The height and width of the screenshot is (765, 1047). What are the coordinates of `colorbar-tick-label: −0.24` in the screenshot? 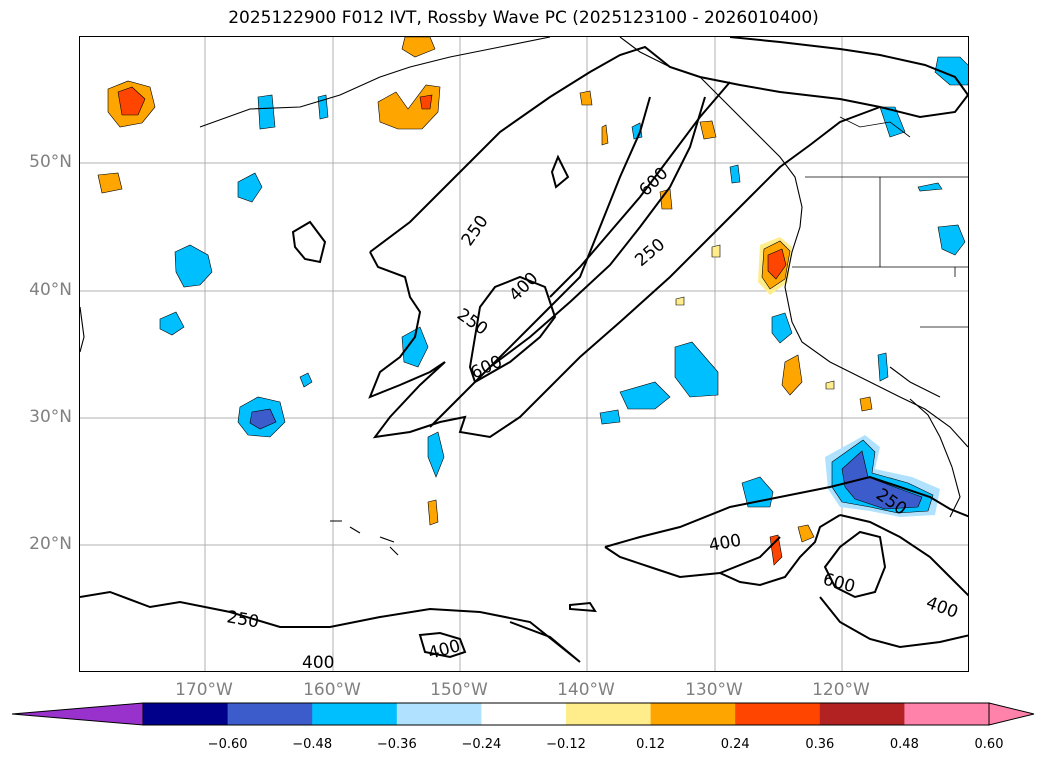 It's located at (481, 744).